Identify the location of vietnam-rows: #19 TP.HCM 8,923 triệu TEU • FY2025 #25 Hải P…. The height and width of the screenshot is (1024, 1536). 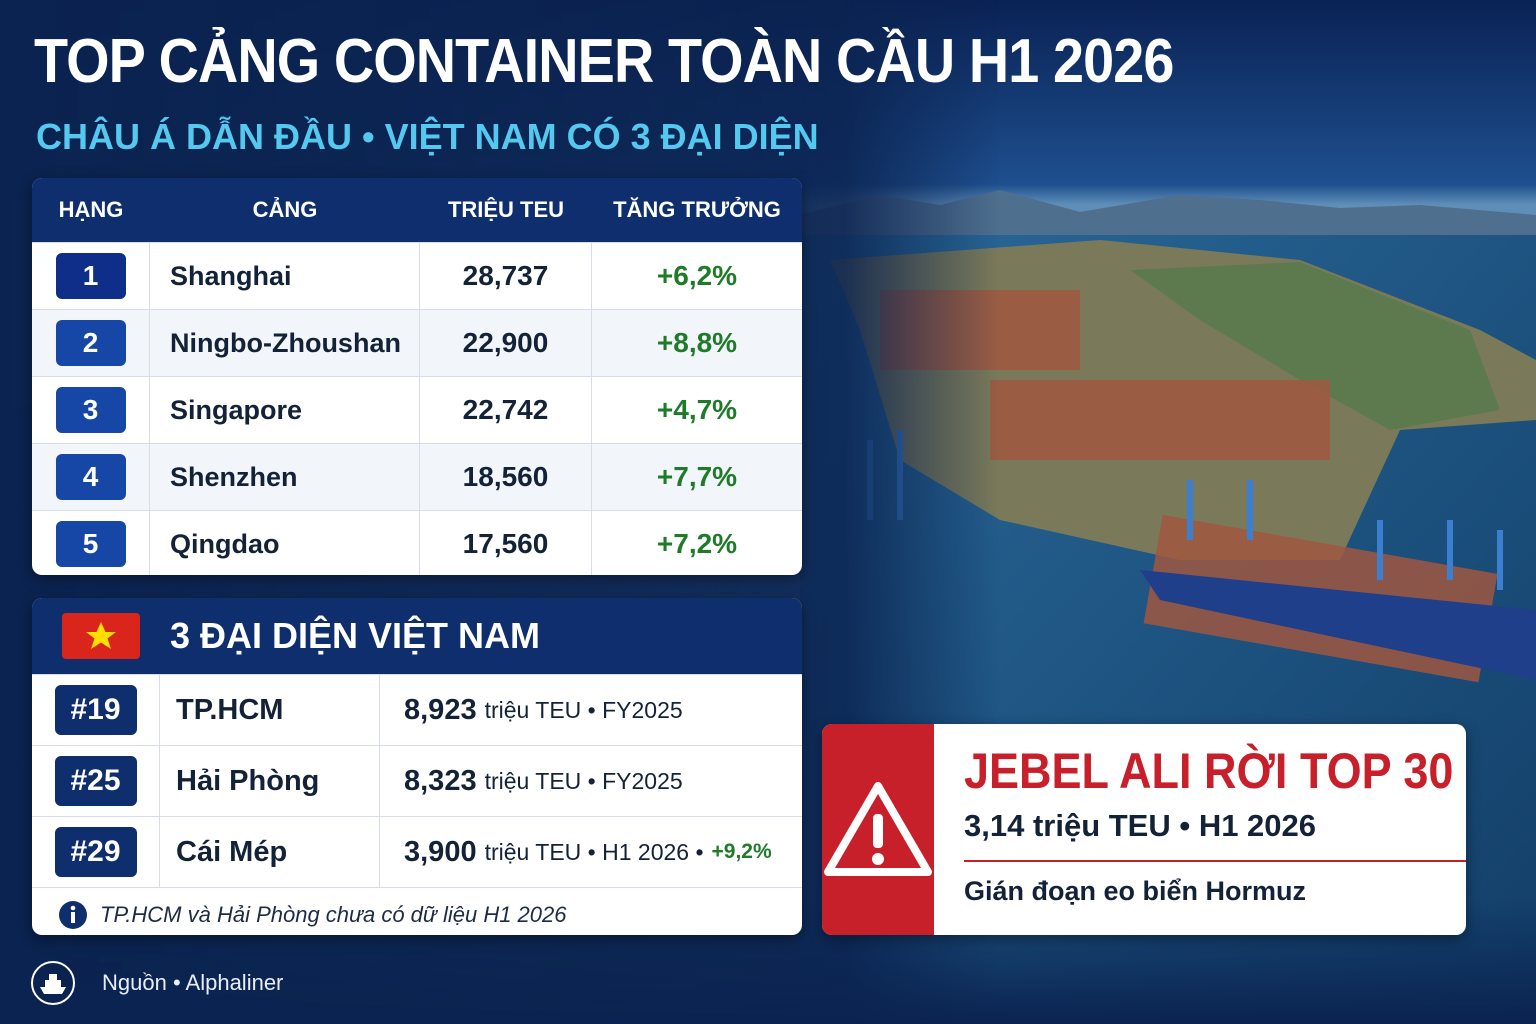
(417, 780).